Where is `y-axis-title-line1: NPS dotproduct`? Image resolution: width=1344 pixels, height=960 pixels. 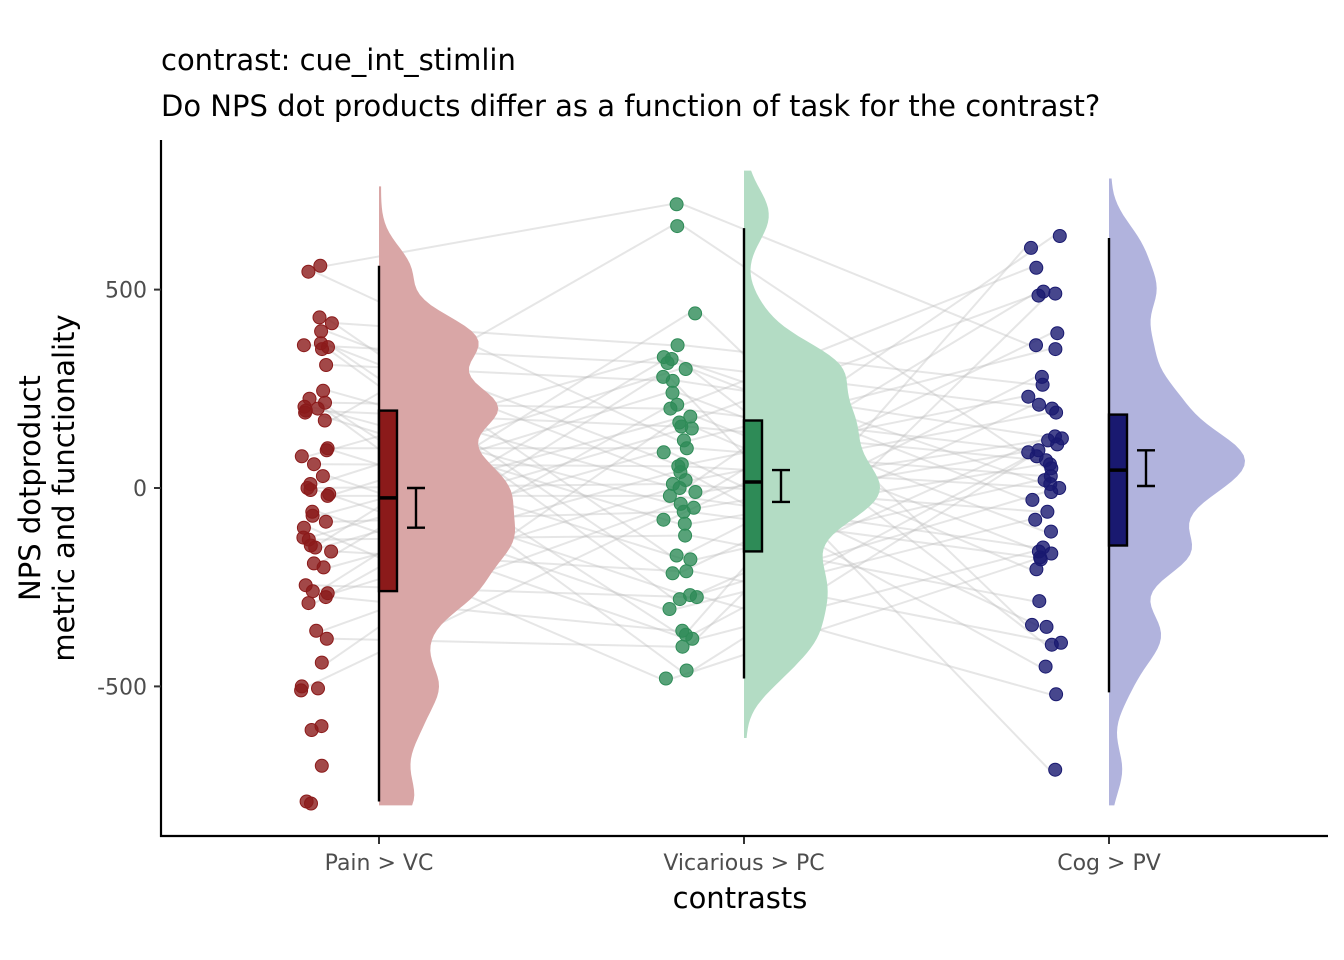 y-axis-title-line1: NPS dotproduct is located at coordinates (30, 488).